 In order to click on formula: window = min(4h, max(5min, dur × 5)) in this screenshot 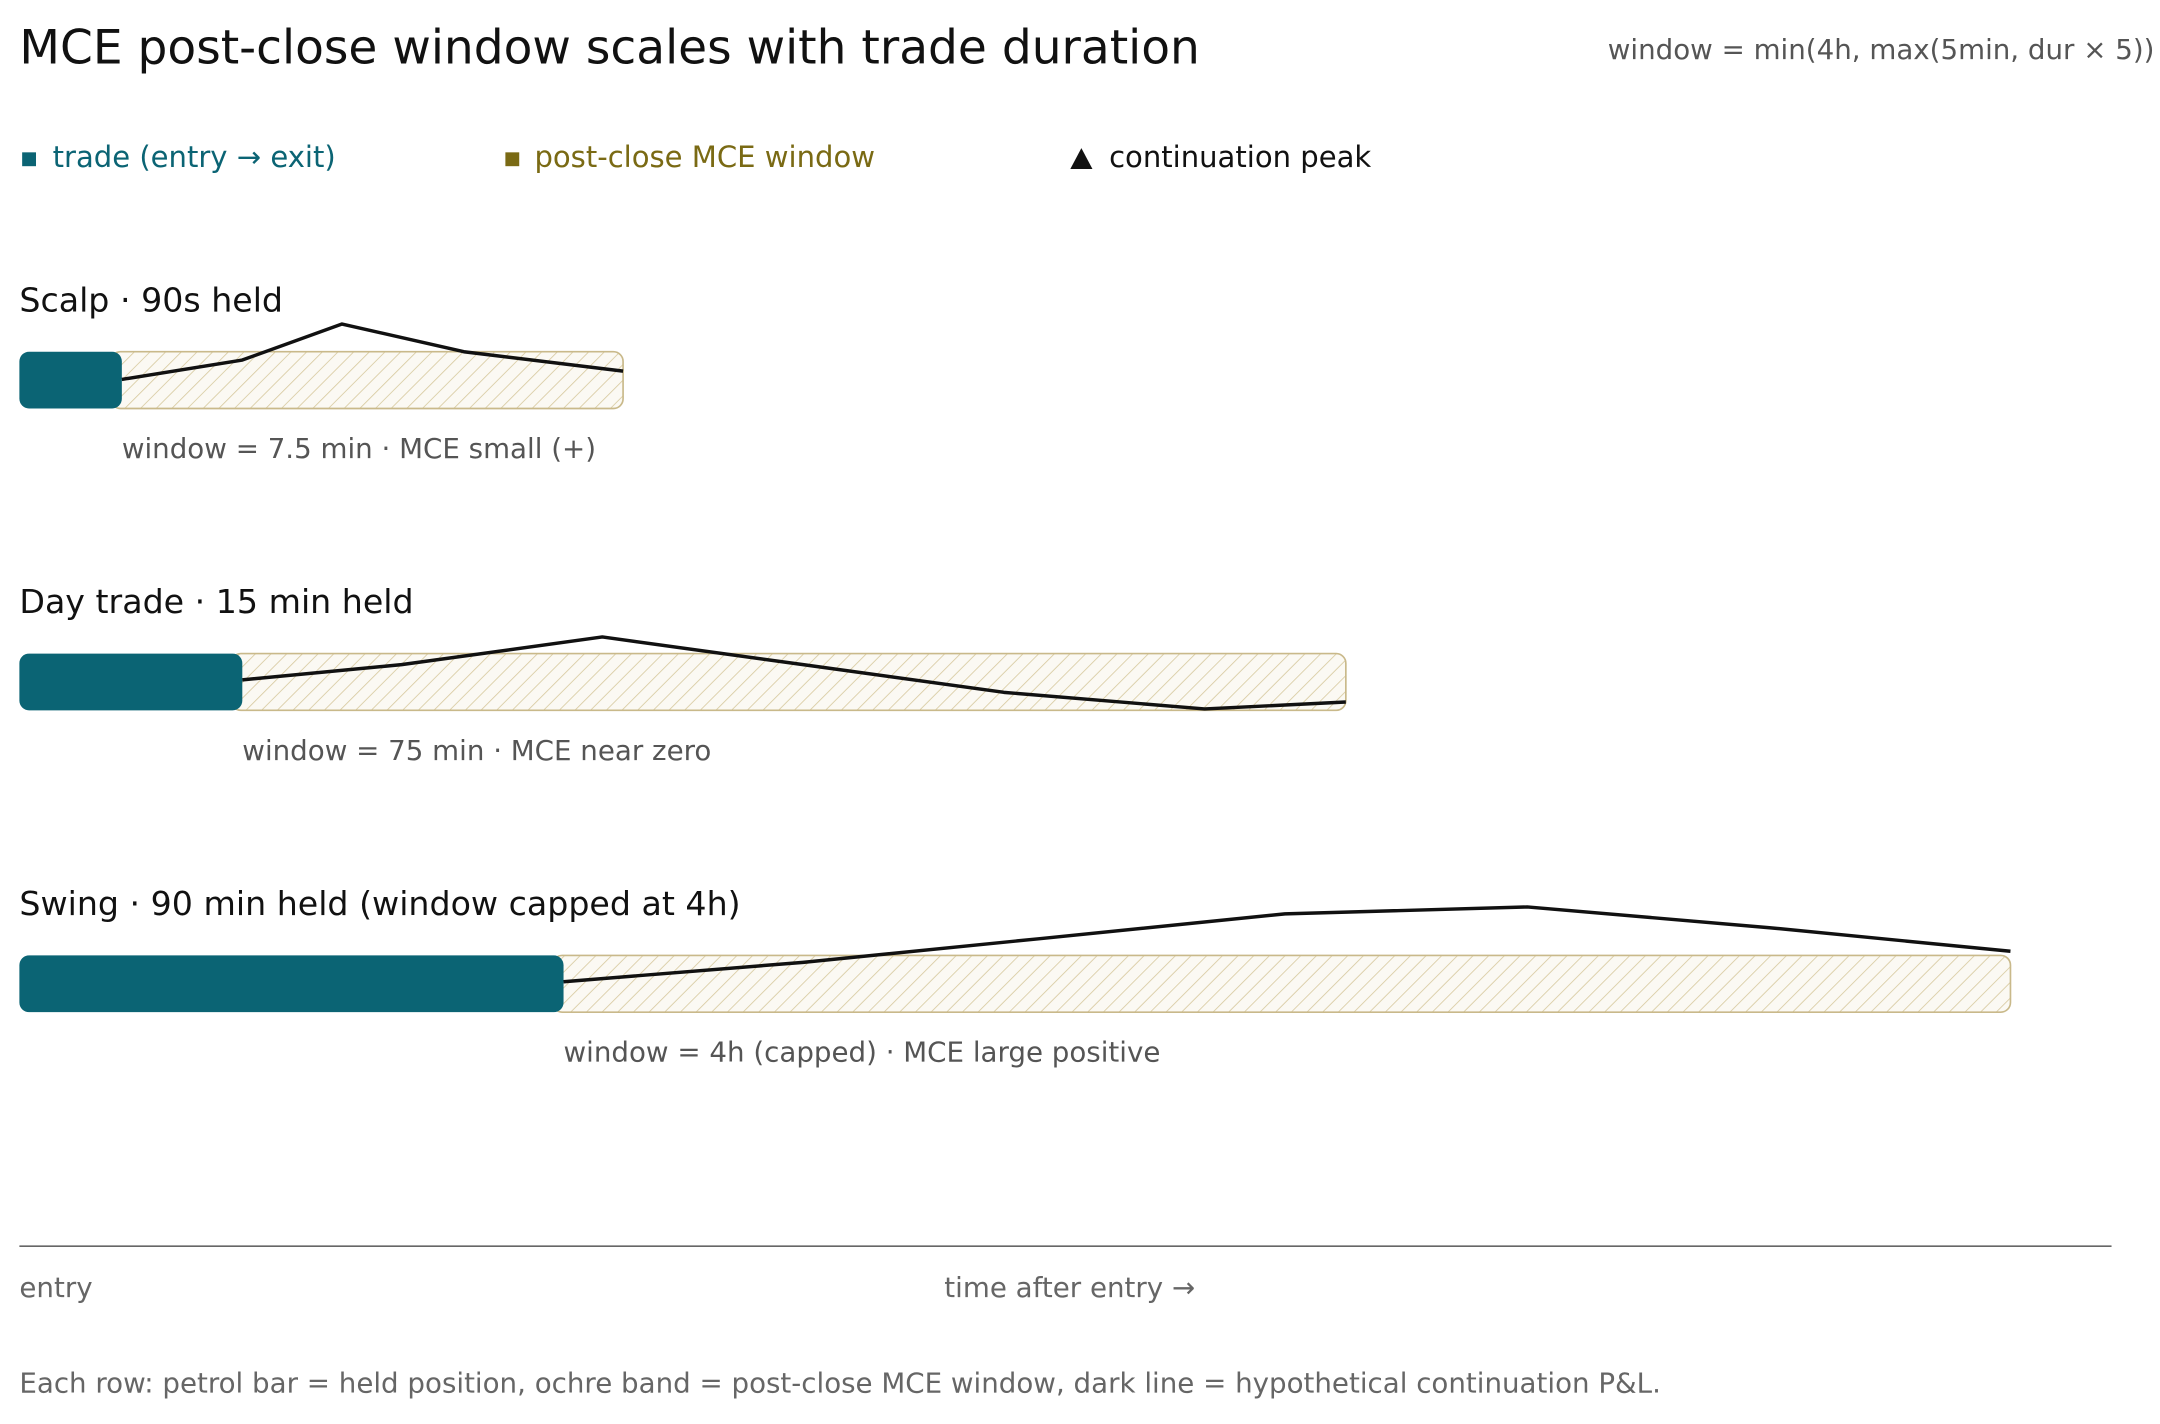, I will do `click(1881, 49)`.